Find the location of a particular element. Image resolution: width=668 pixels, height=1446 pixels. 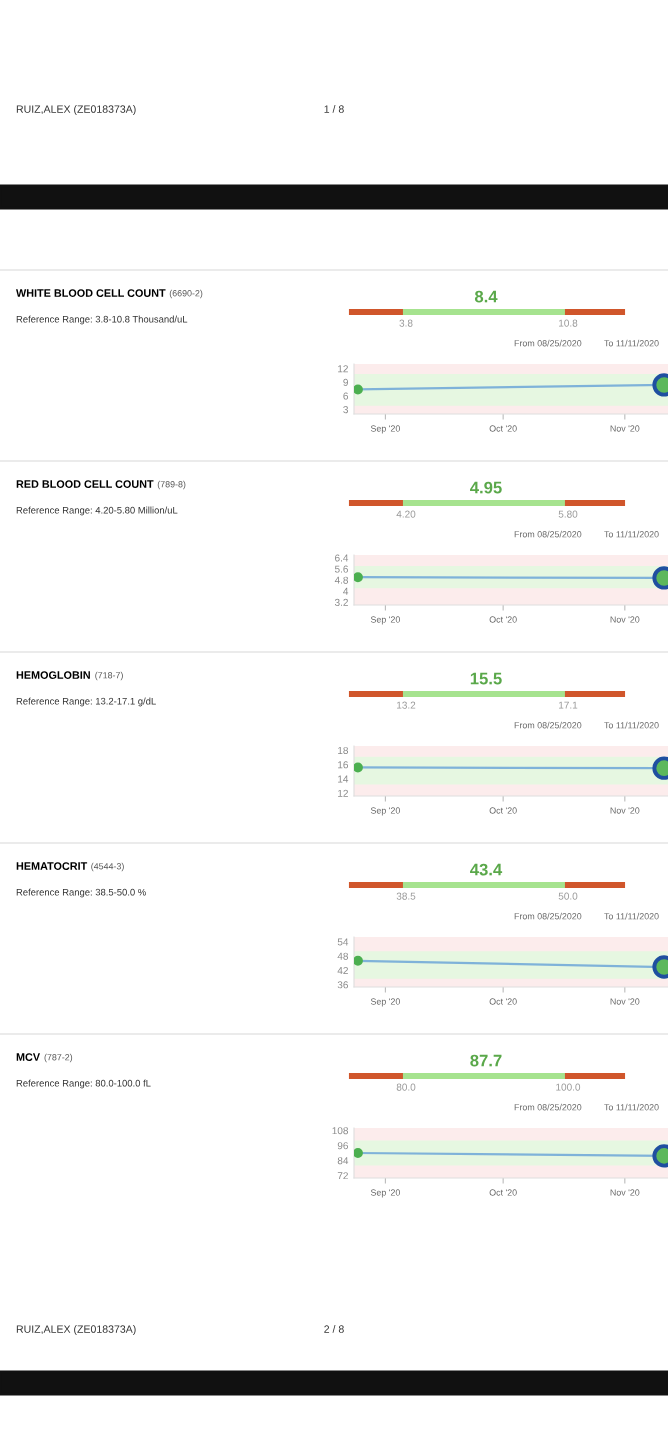

text: 87.7 is located at coordinates (486, 1060).